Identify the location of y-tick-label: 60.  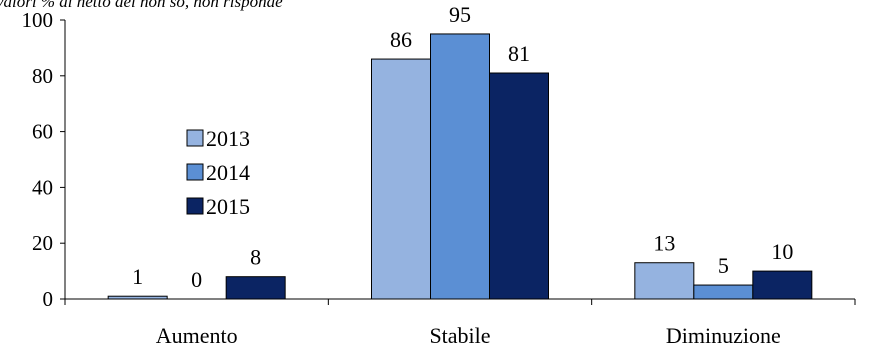
(42, 132).